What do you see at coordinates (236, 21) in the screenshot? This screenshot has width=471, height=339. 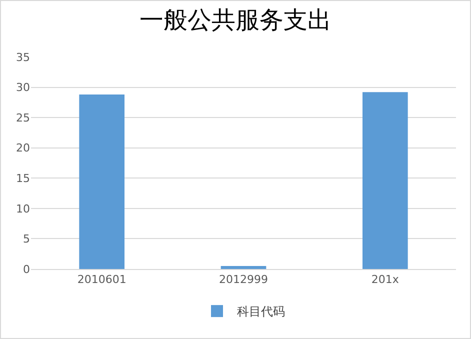 I see `chart-title: 一般公共服务支出` at bounding box center [236, 21].